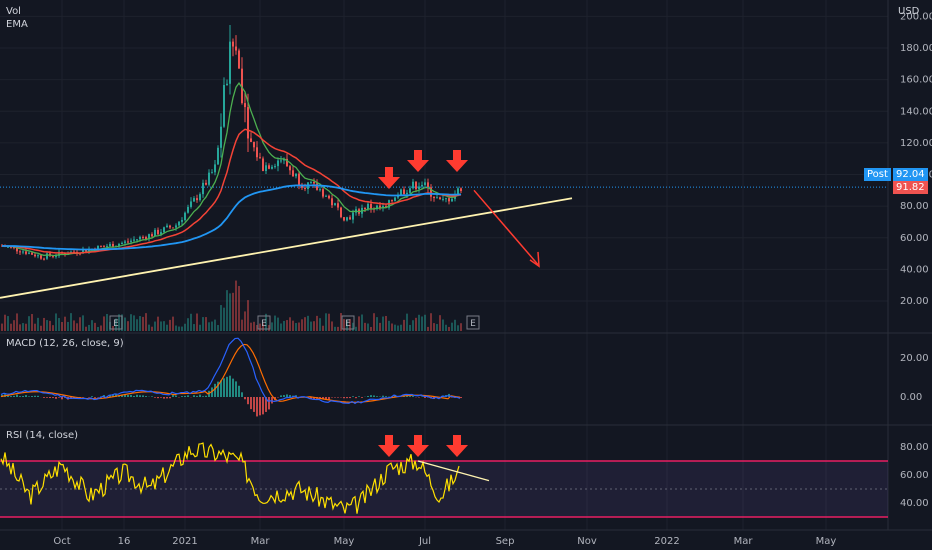 This screenshot has width=932, height=550. Describe the element at coordinates (914, 301) in the screenshot. I see `price-tick: 20.00` at that location.